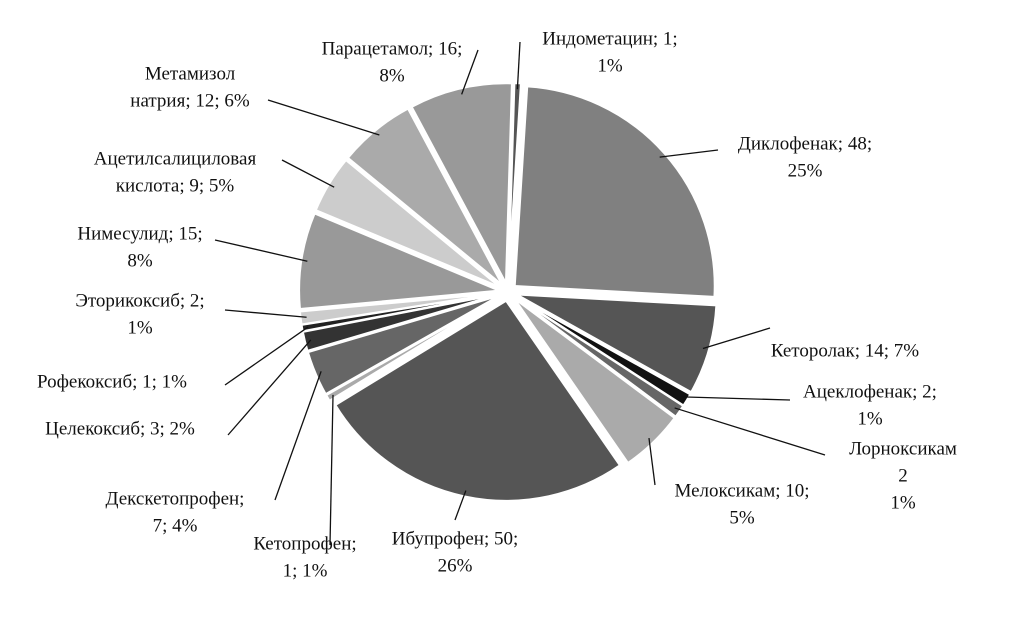 Image resolution: width=1024 pixels, height=644 pixels. I want to click on slice-label: Парацетамол; 16;, so click(392, 48).